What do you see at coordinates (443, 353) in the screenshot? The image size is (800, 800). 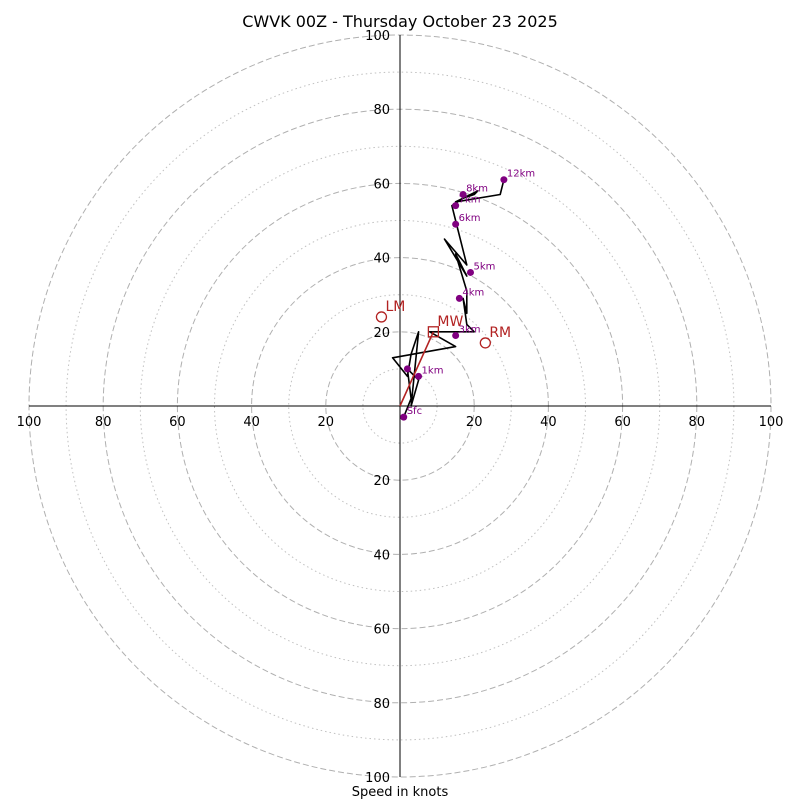 I see `storm-motion: LM RM MW` at bounding box center [443, 353].